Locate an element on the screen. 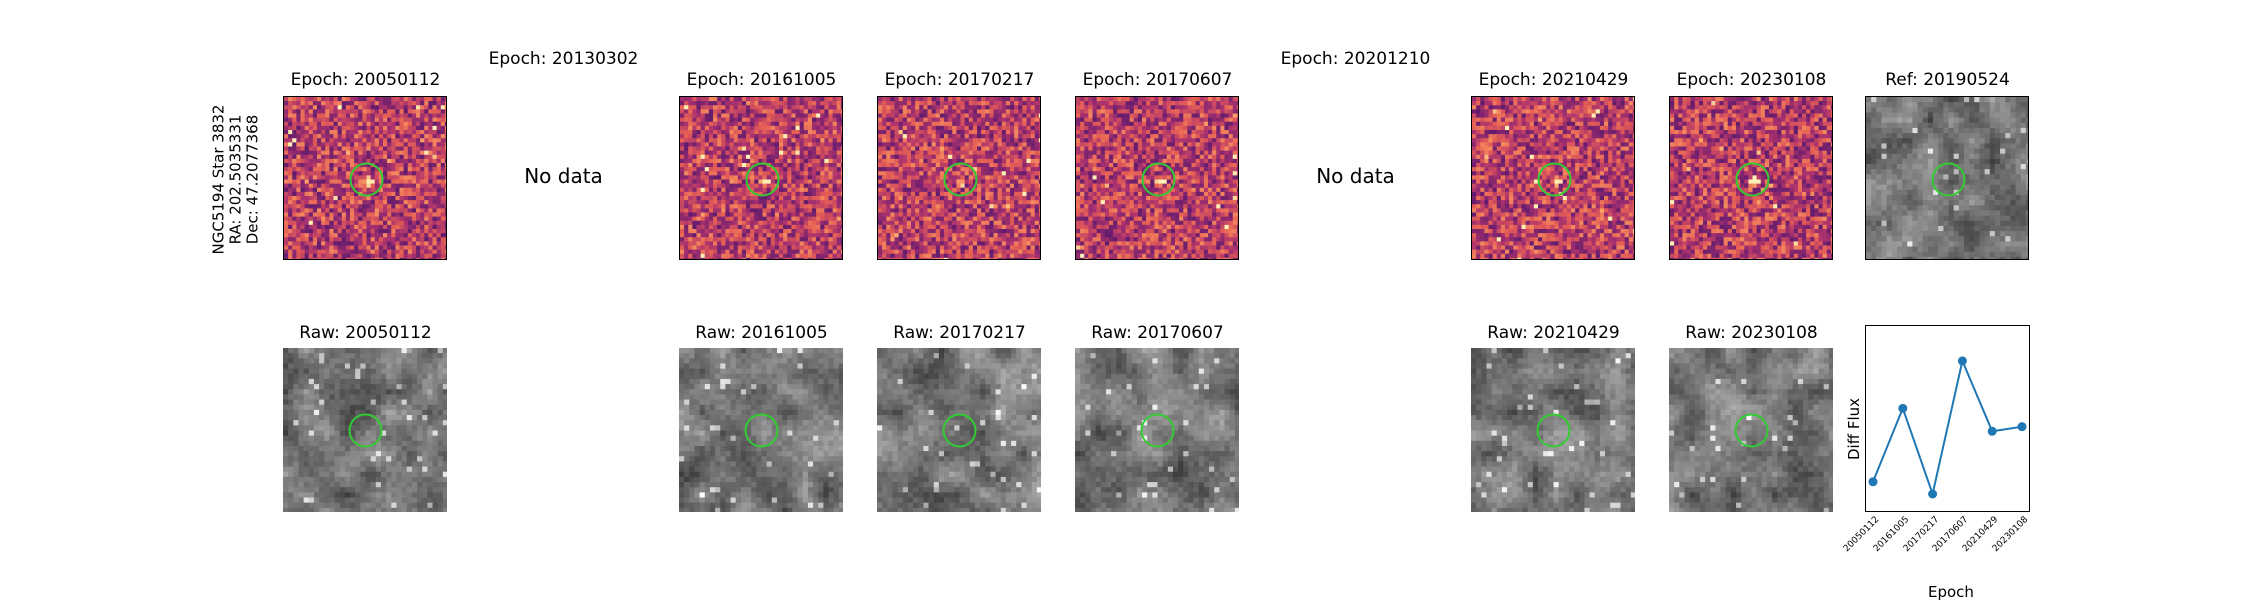 The image size is (2250, 601). lightcurve-xlabel: Epoch is located at coordinates (1951, 592).